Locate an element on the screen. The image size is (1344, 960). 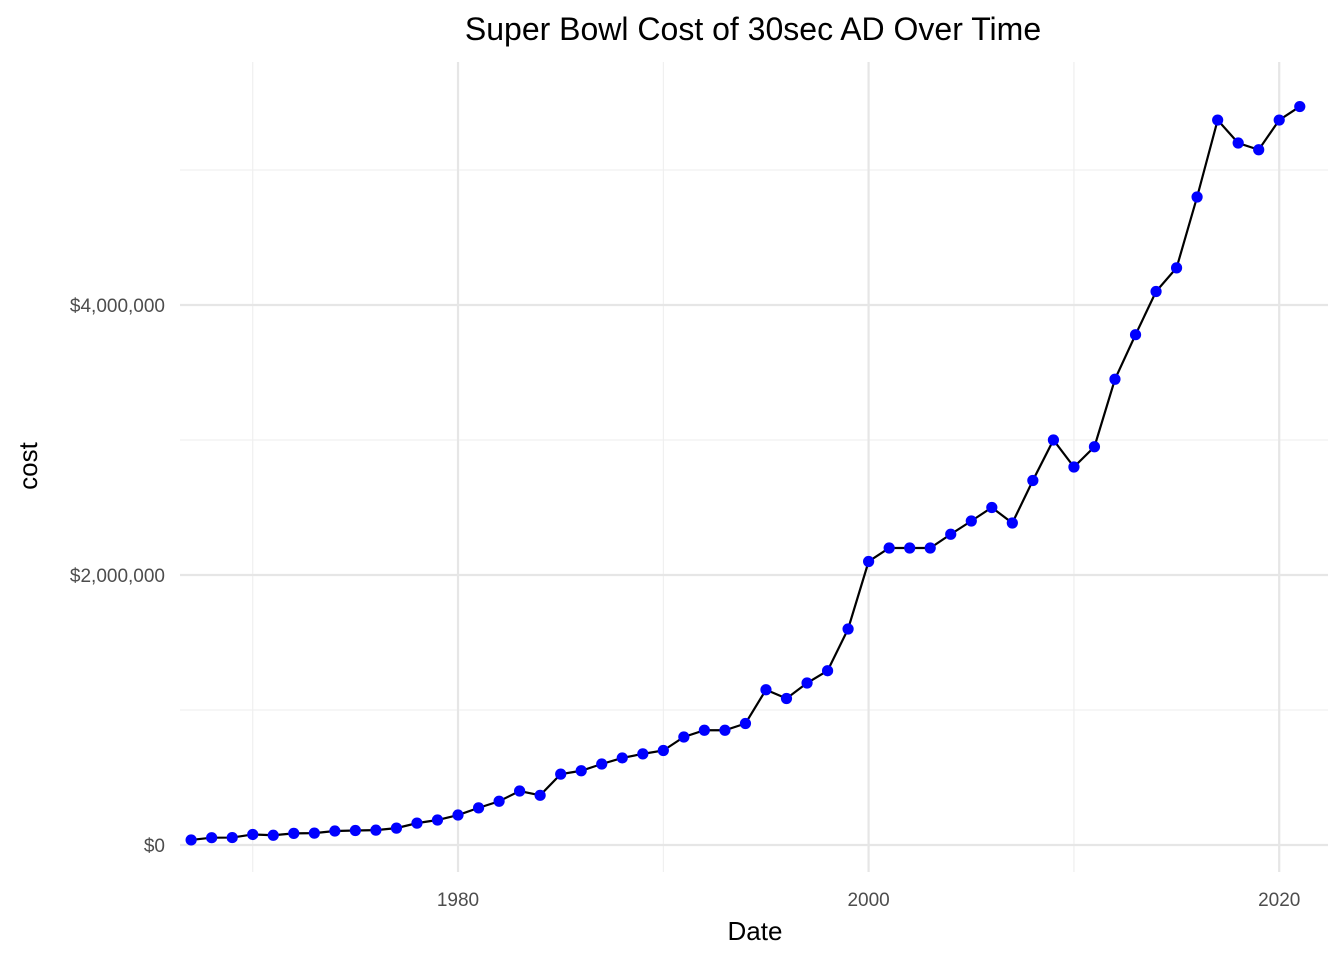
y-tick-label: $2,000,000 is located at coordinates (117, 576).